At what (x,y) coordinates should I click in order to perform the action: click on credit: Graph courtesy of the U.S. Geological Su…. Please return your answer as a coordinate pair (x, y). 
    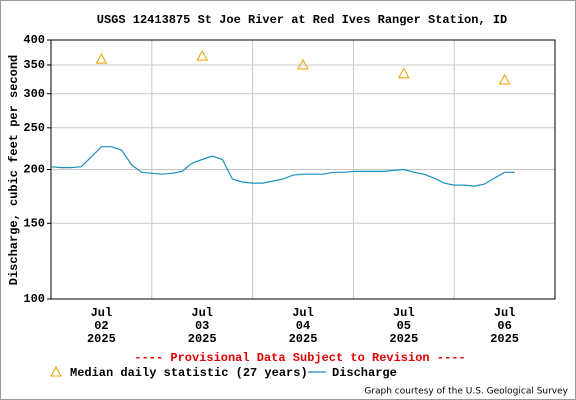
    Looking at the image, I should click on (466, 392).